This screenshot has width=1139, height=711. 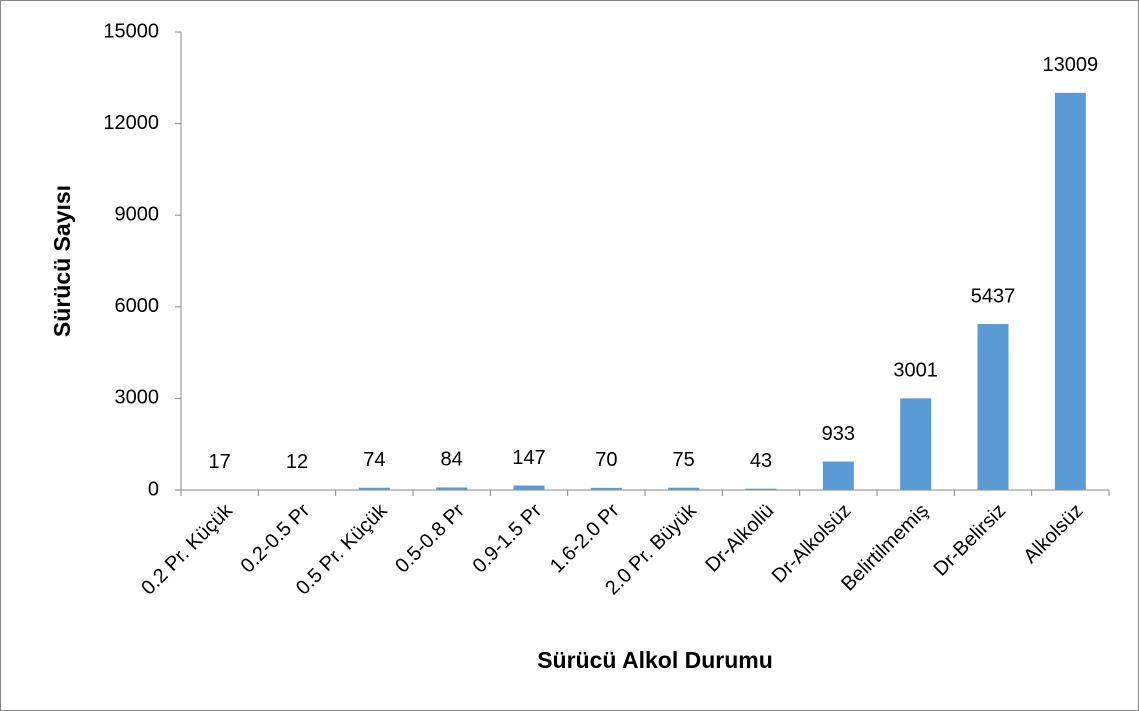 What do you see at coordinates (606, 460) in the screenshot?
I see `data-label: 70` at bounding box center [606, 460].